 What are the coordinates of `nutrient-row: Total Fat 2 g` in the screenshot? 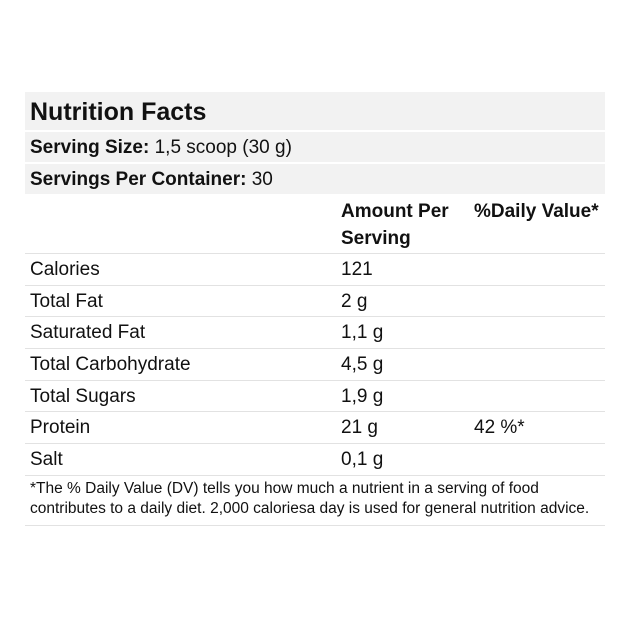 It's located at (315, 302).